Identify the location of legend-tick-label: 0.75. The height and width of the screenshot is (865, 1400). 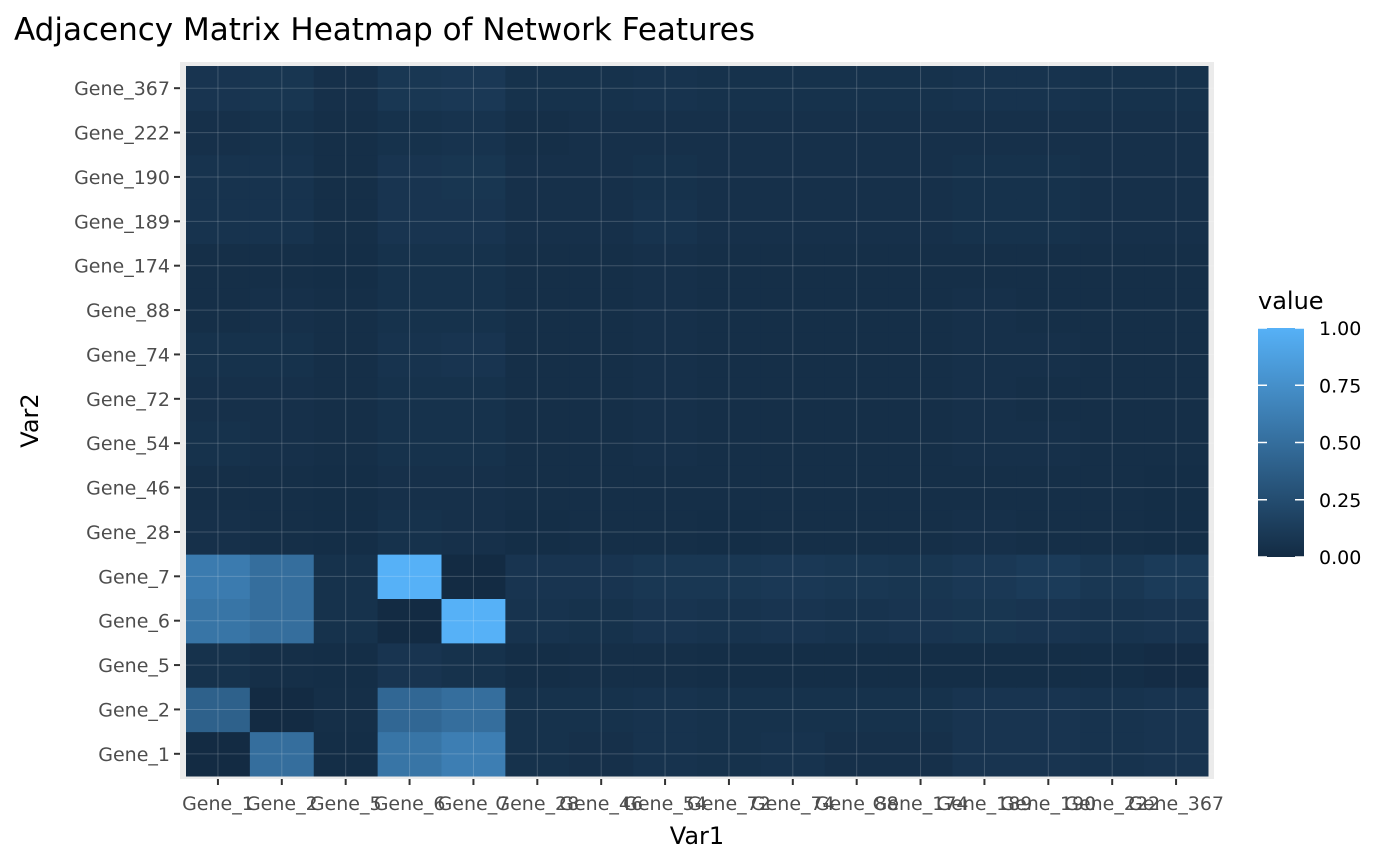
(1340, 386).